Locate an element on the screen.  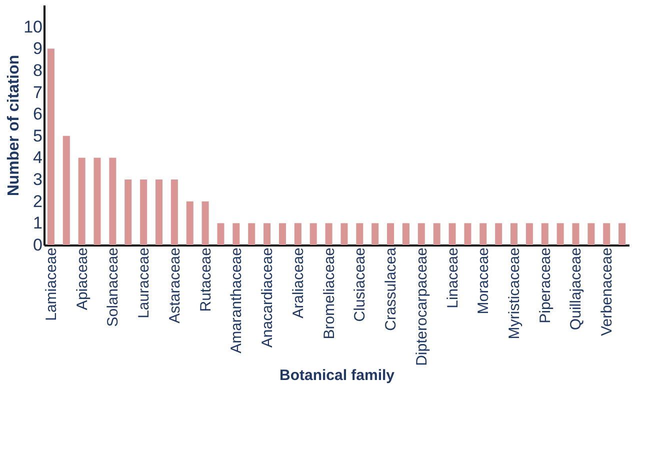
y-tick-label: 8 is located at coordinates (37, 70).